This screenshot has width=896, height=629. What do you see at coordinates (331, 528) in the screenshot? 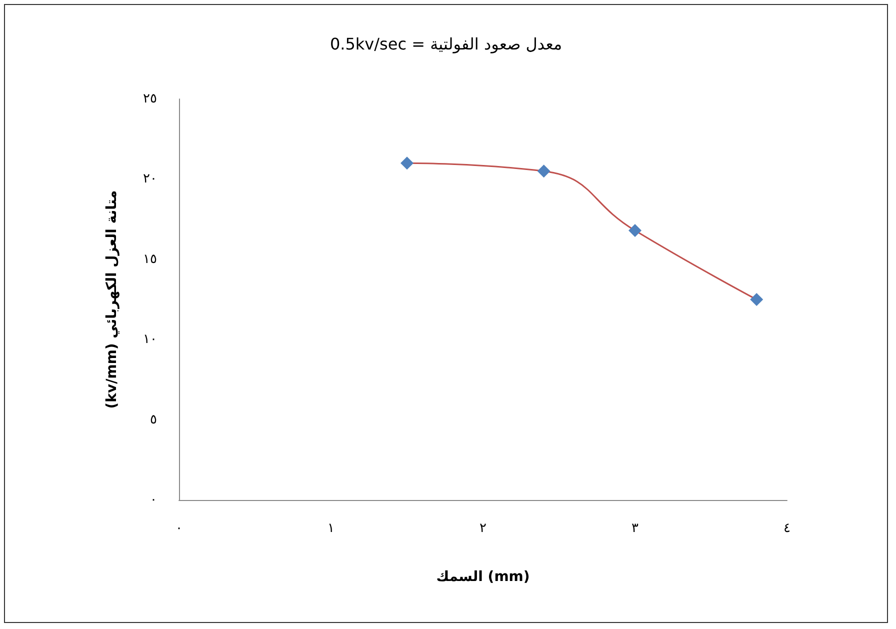
I see `x-tick-label: ١` at bounding box center [331, 528].